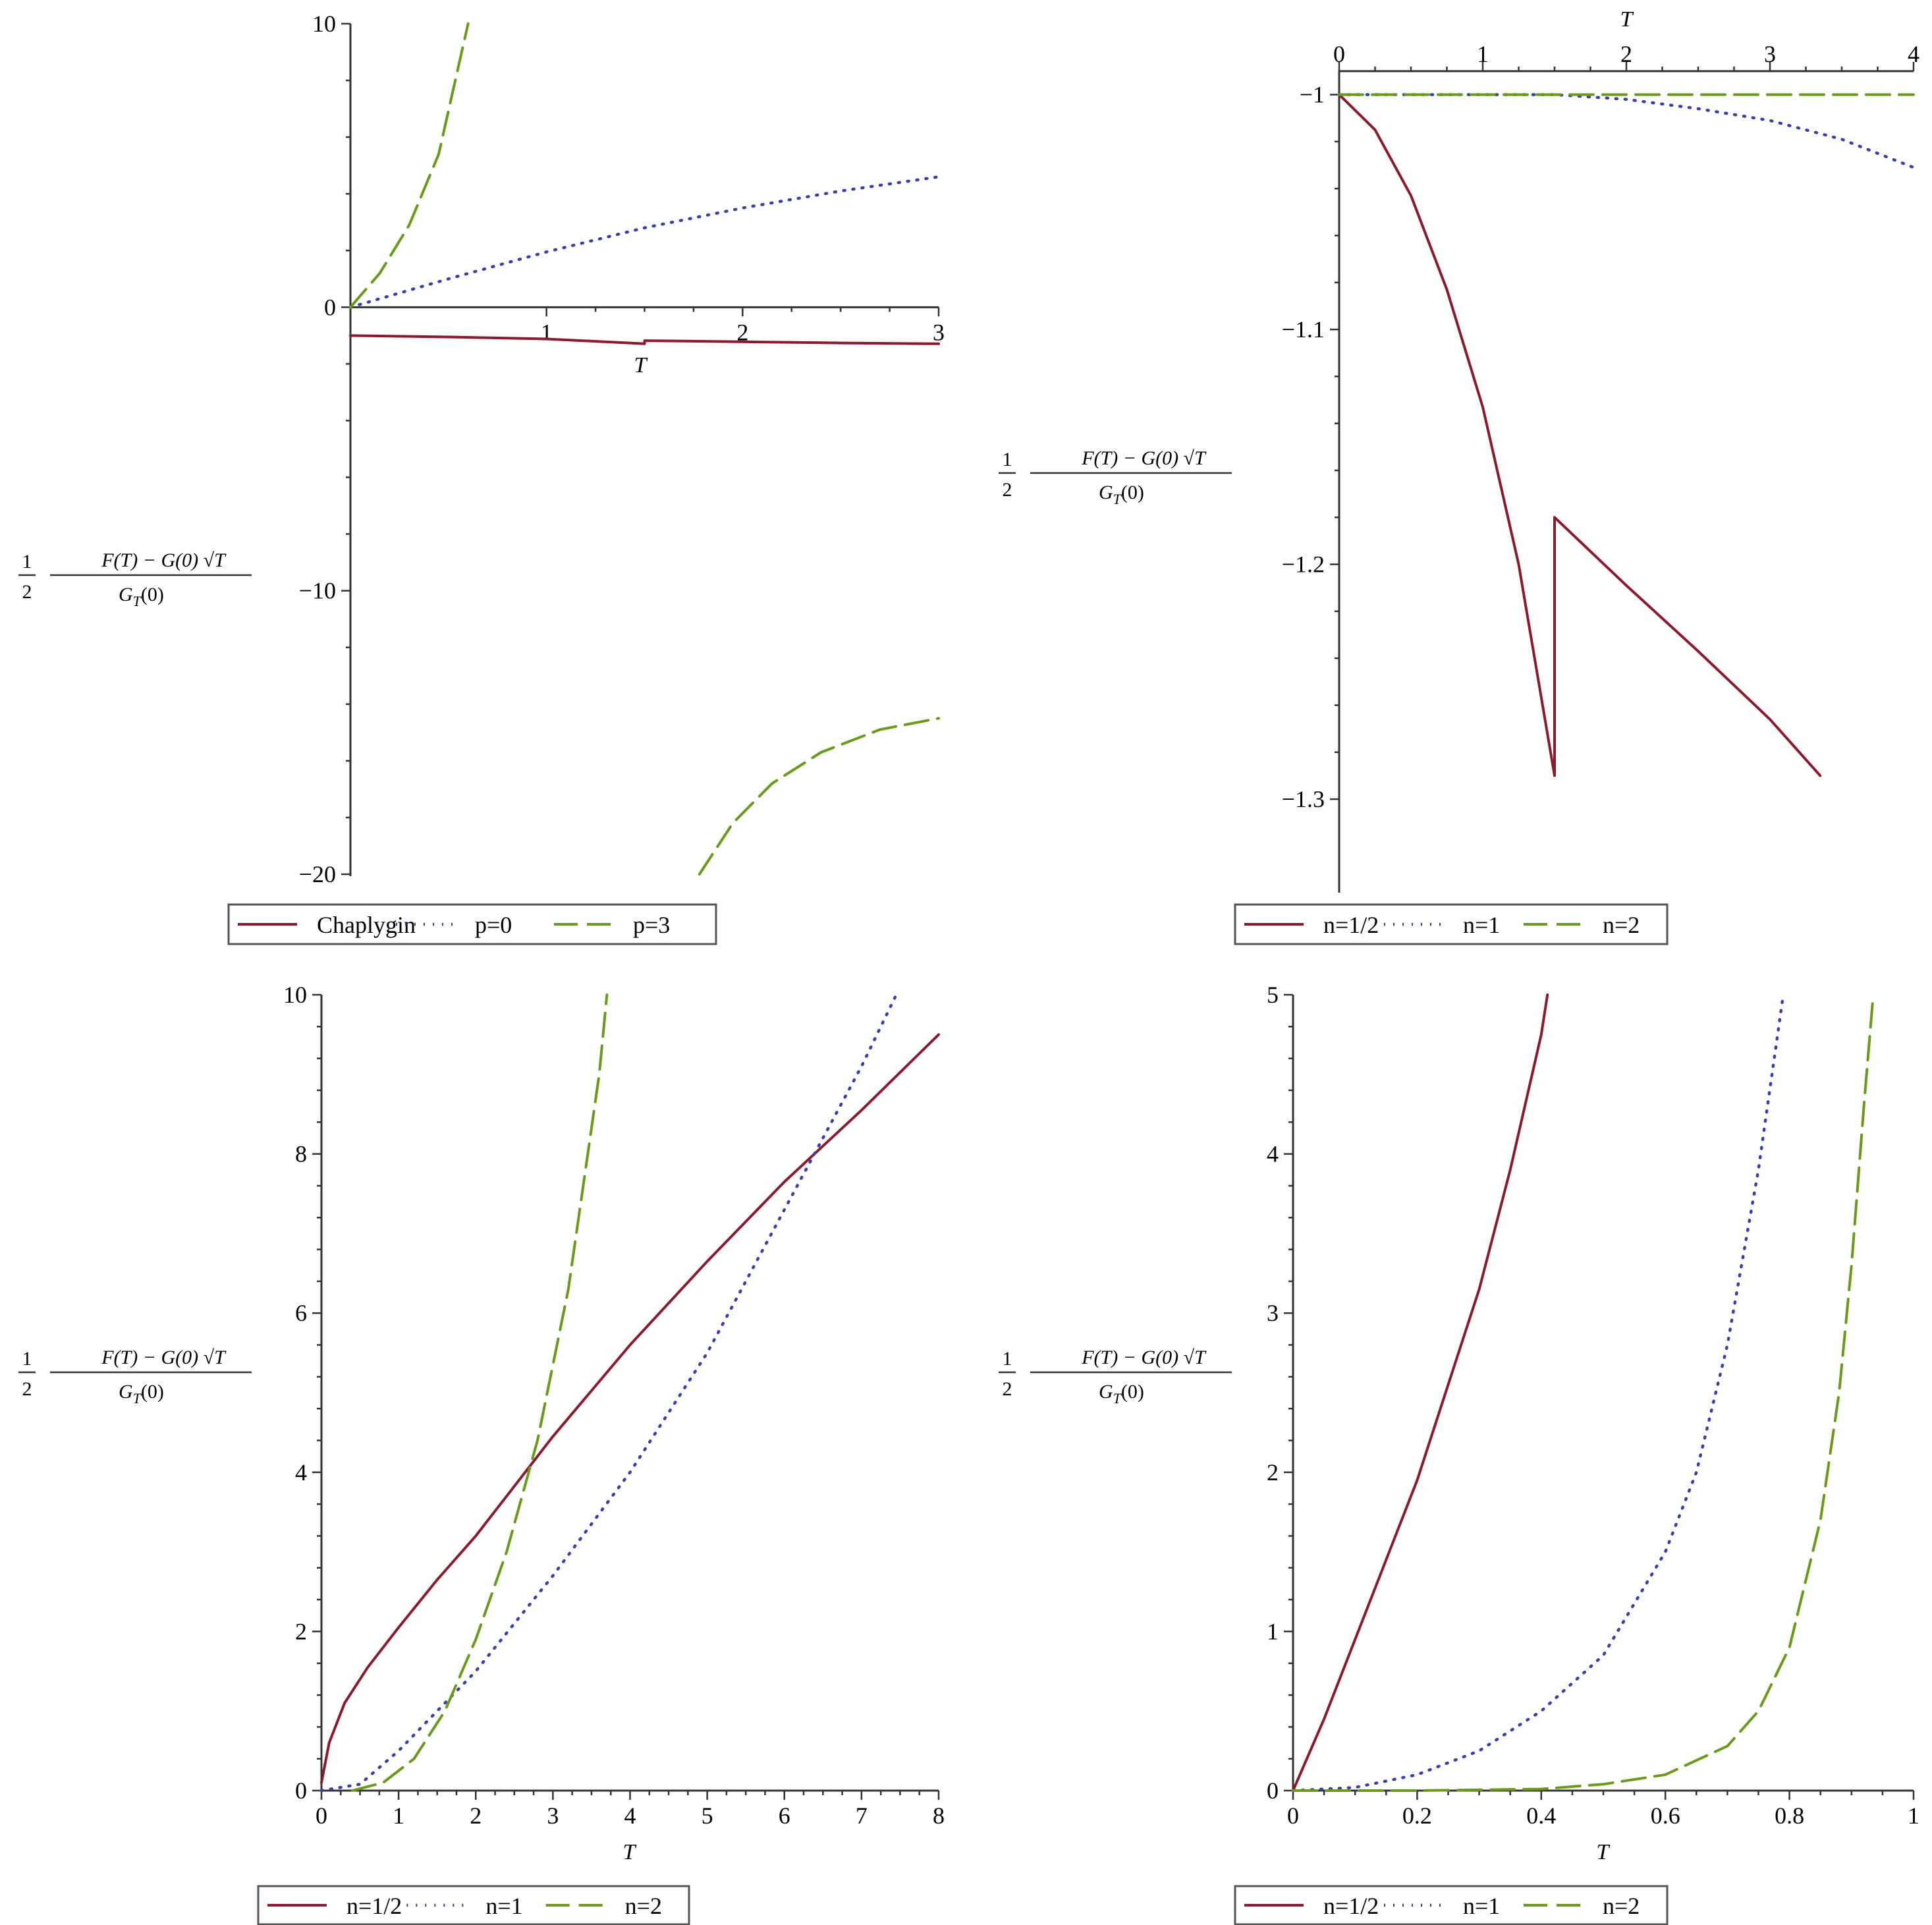 The width and height of the screenshot is (1932, 1925). I want to click on y-tick-label: 8, so click(301, 1154).